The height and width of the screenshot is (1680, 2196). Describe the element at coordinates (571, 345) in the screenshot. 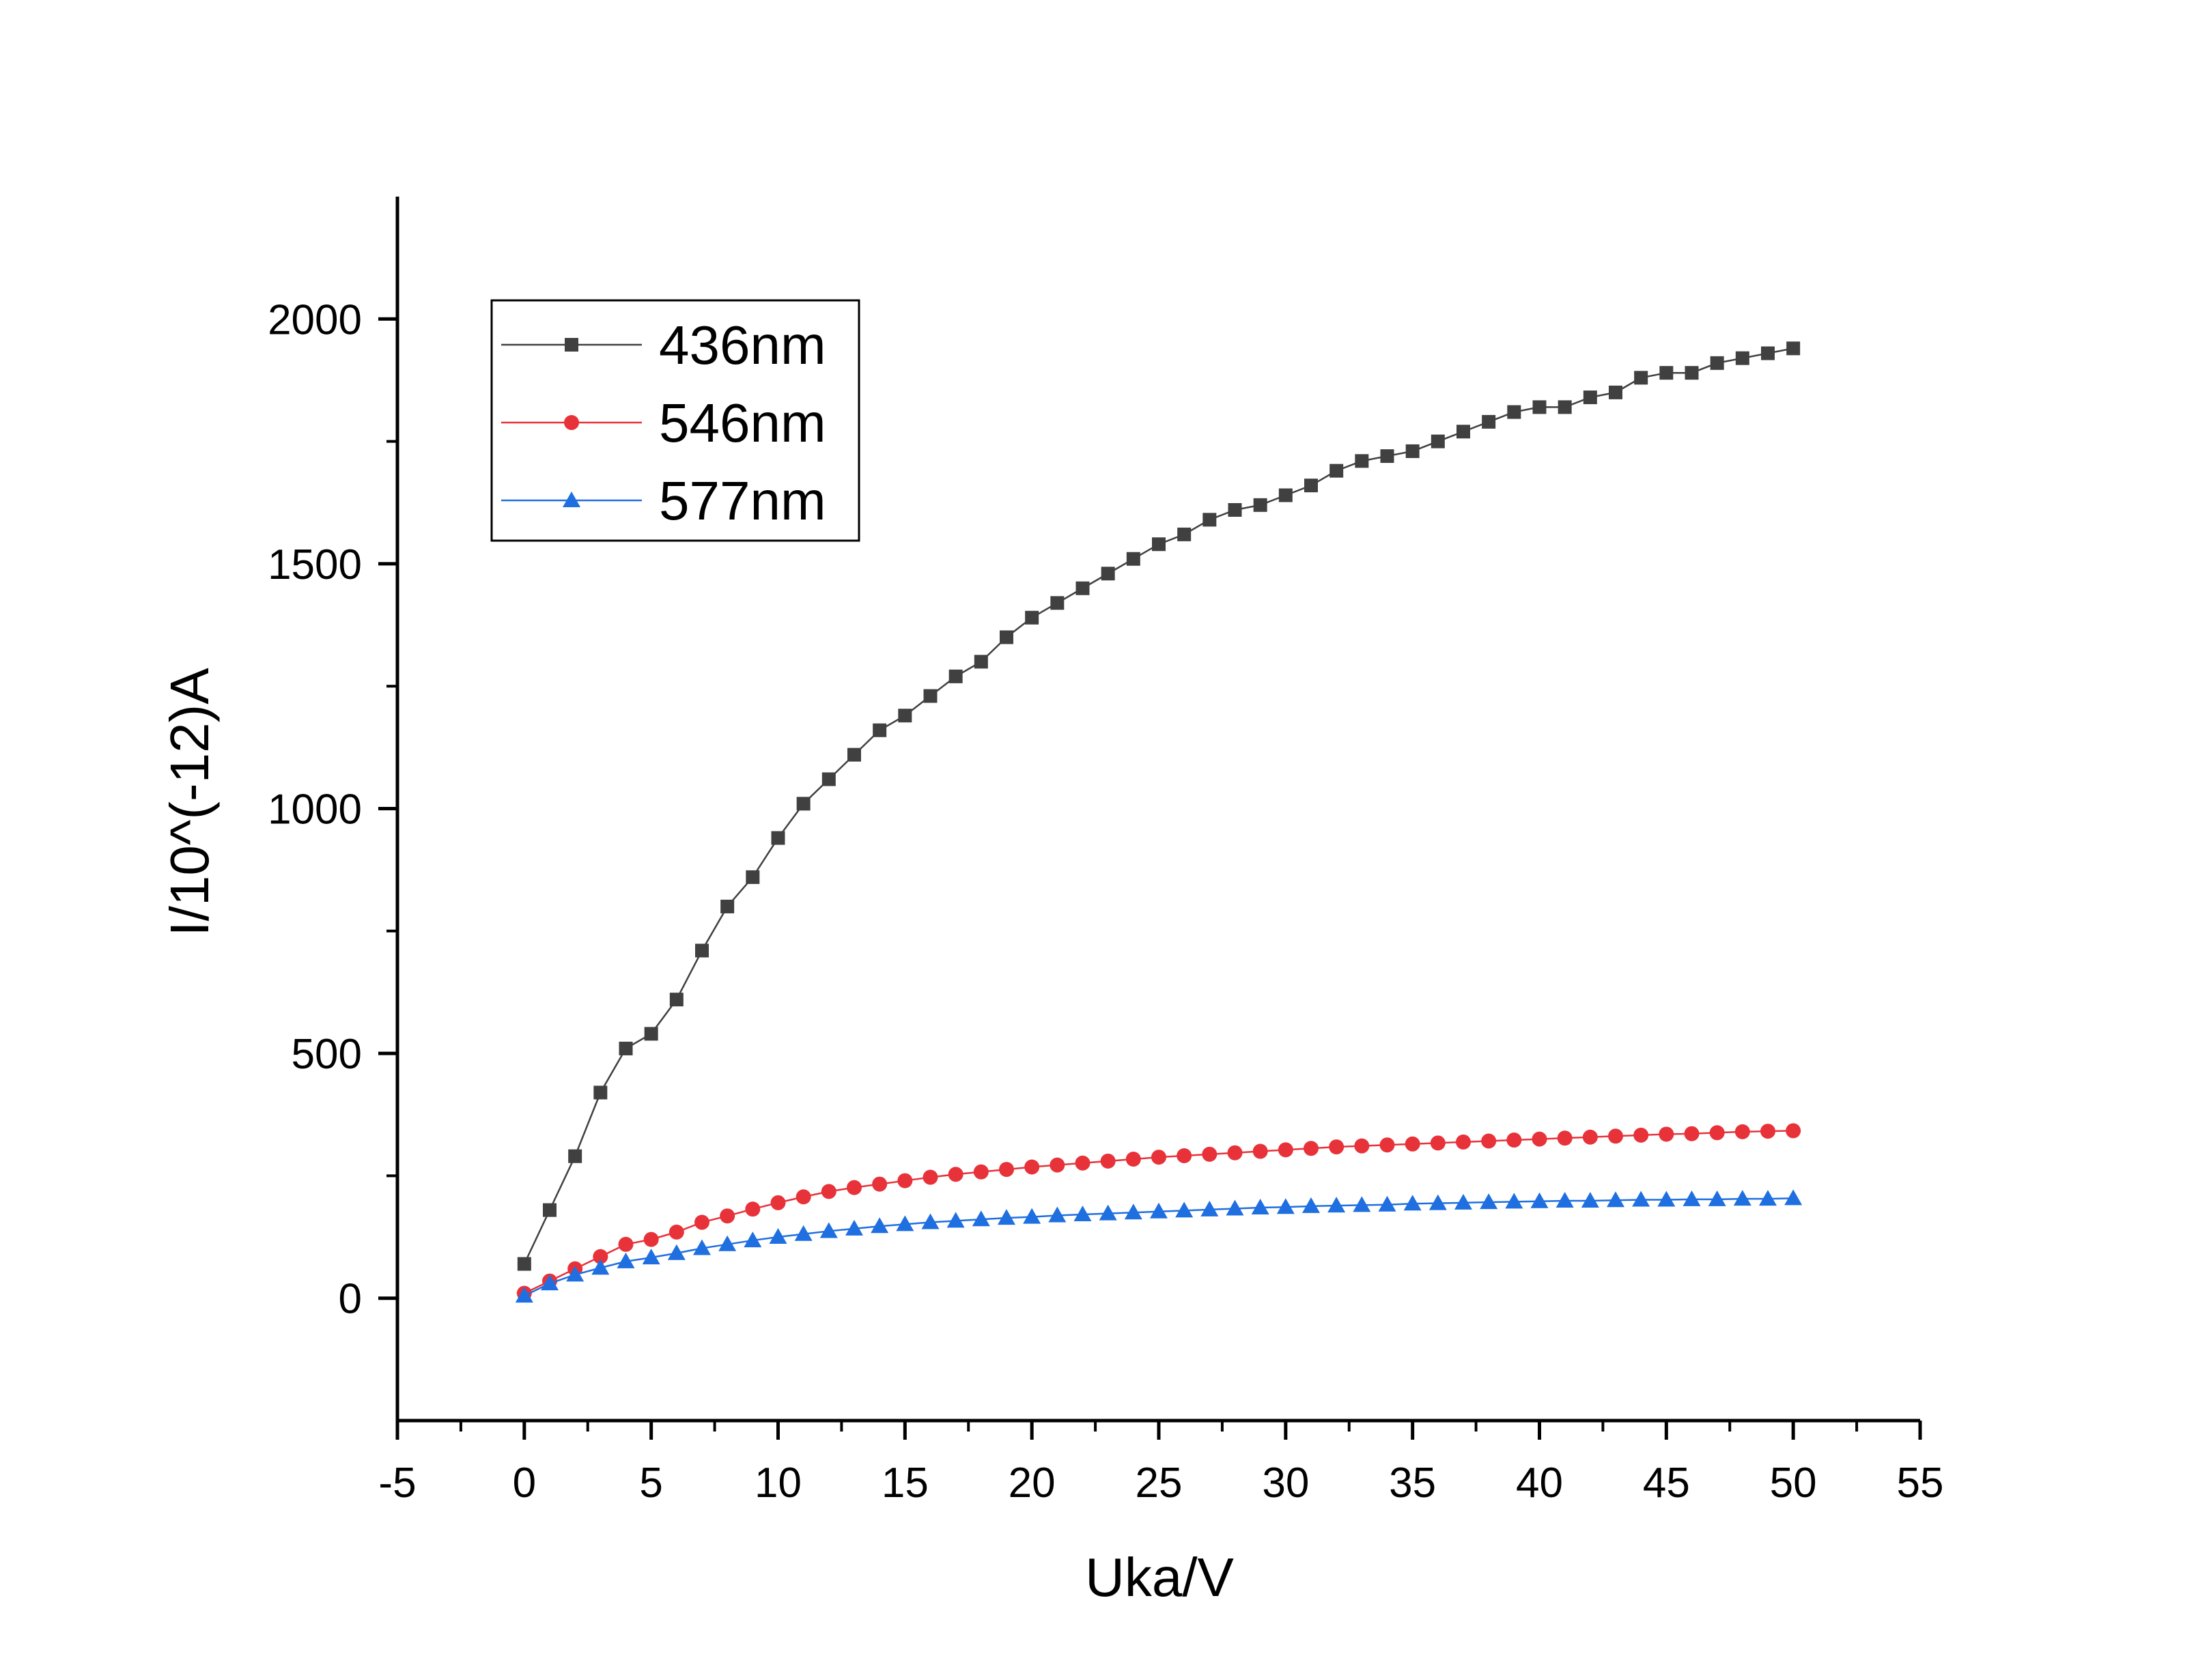

I see `legend-marker` at that location.